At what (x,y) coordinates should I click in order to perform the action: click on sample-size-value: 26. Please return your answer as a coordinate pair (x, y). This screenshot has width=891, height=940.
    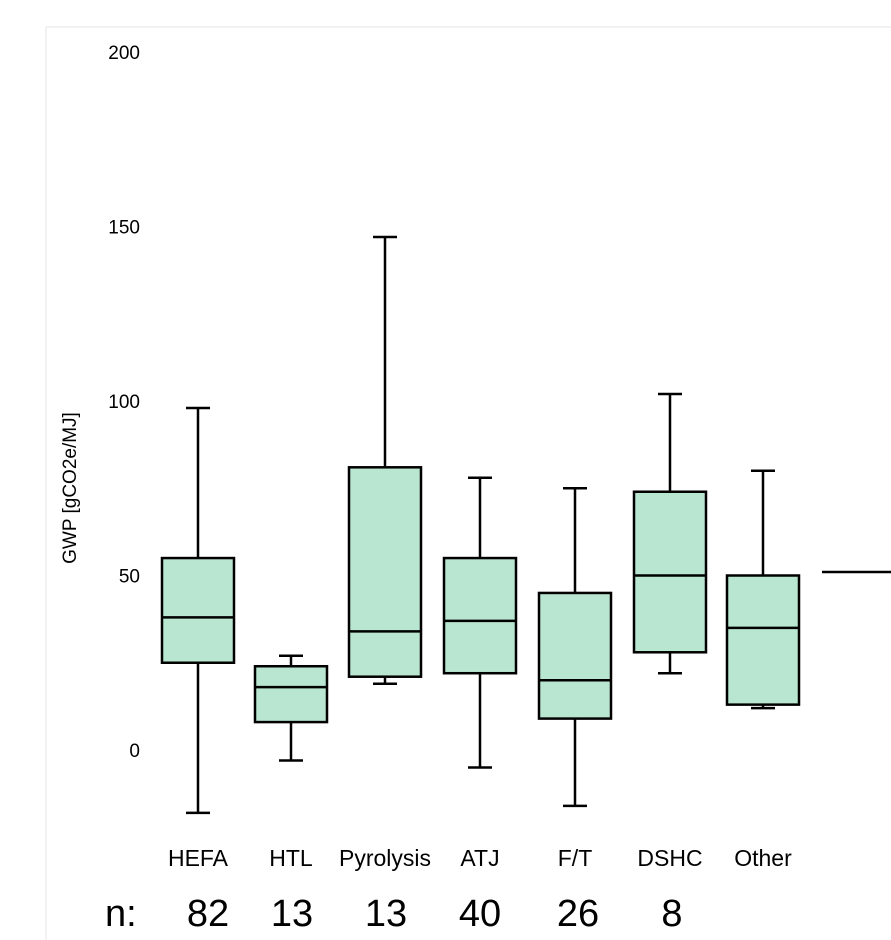
    Looking at the image, I should click on (578, 914).